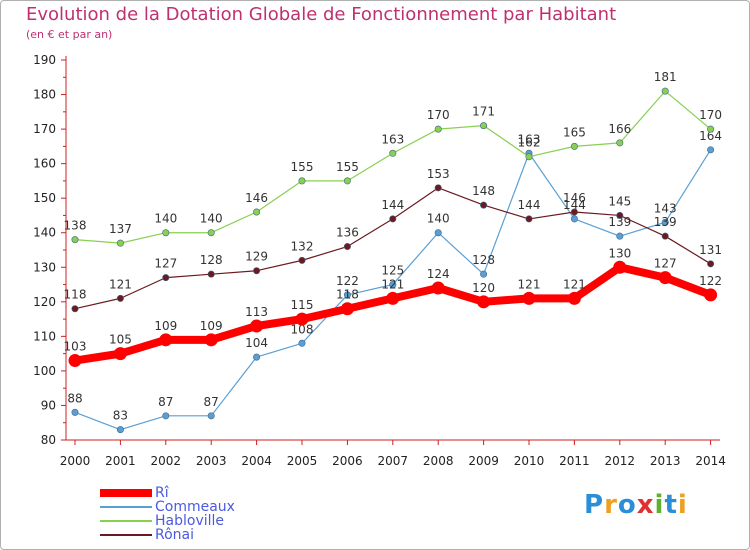 This screenshot has height=550, width=750. Describe the element at coordinates (710, 115) in the screenshot. I see `data-label-habloville: 170` at that location.